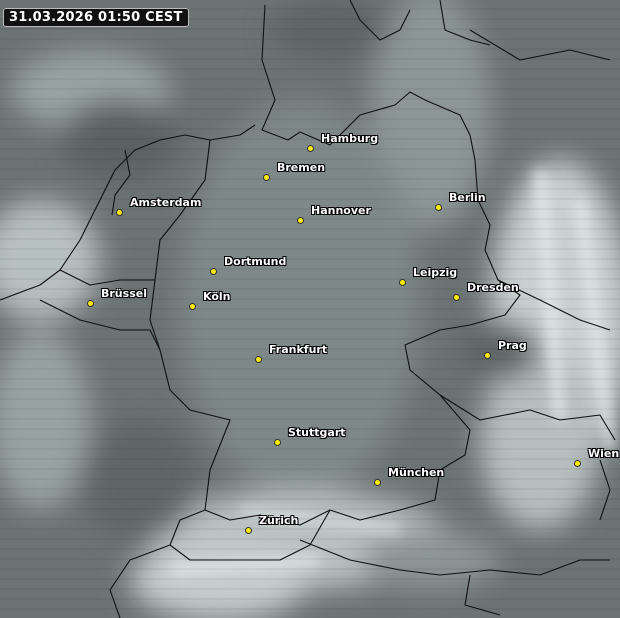 Image resolution: width=620 pixels, height=618 pixels. What do you see at coordinates (416, 472) in the screenshot?
I see `city-label: München` at bounding box center [416, 472].